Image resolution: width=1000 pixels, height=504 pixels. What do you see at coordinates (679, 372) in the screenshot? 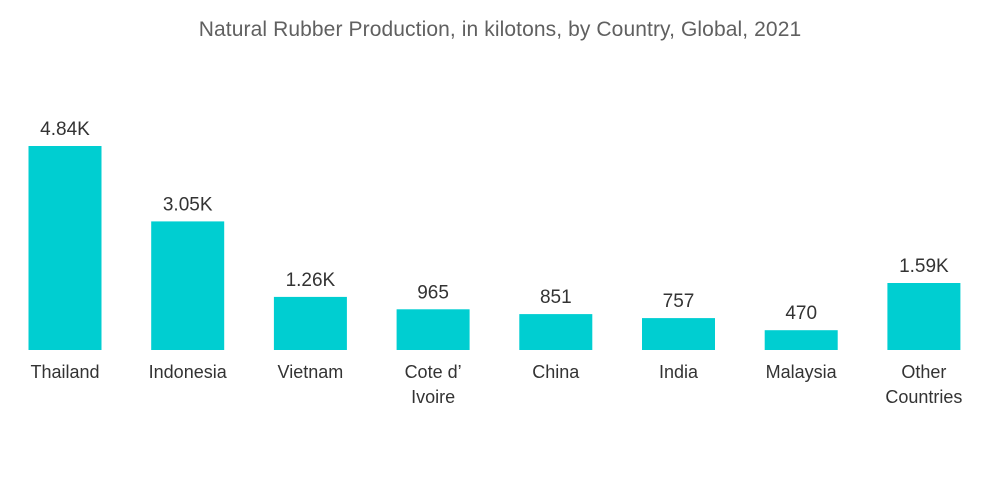
I see `x-tick-label: India` at bounding box center [679, 372].